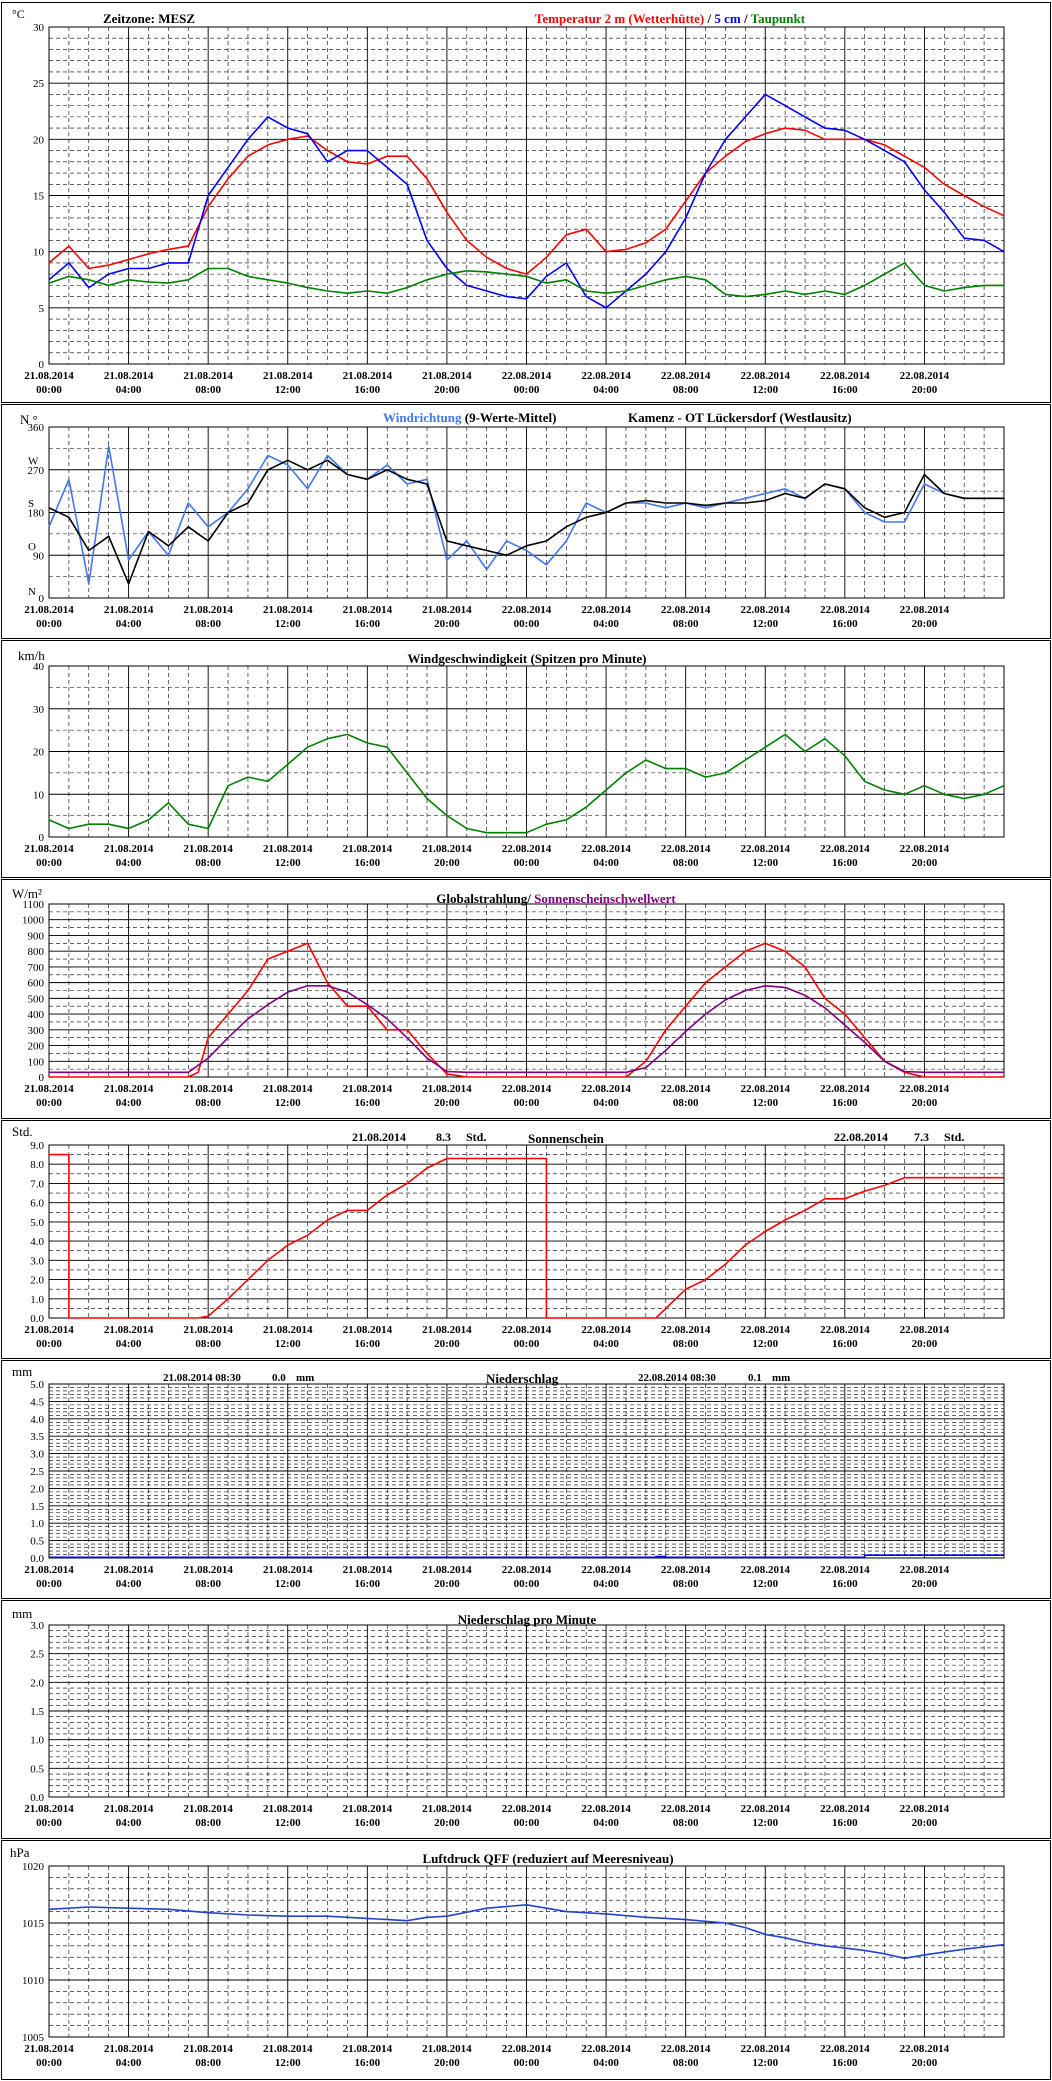 The image size is (1052, 2081). What do you see at coordinates (39, 253) in the screenshot?
I see `y-tick-label: 10` at bounding box center [39, 253].